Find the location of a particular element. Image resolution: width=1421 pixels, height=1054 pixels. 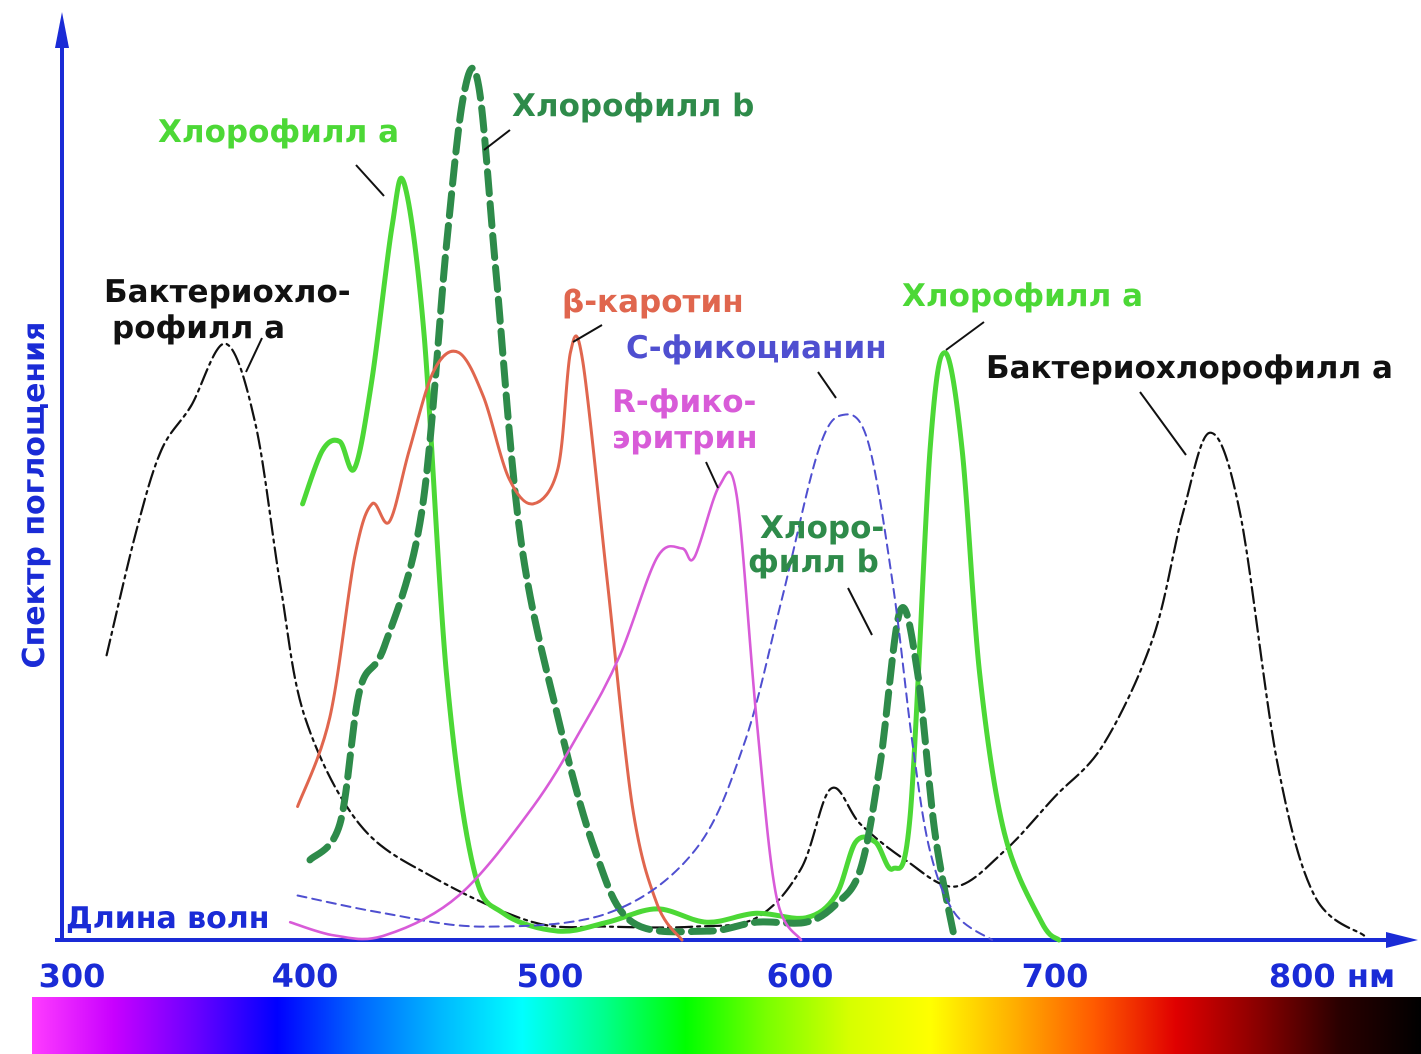

label-bacteriochlorophyll-a-uv-line1: Бактериохло- is located at coordinates (227, 292).